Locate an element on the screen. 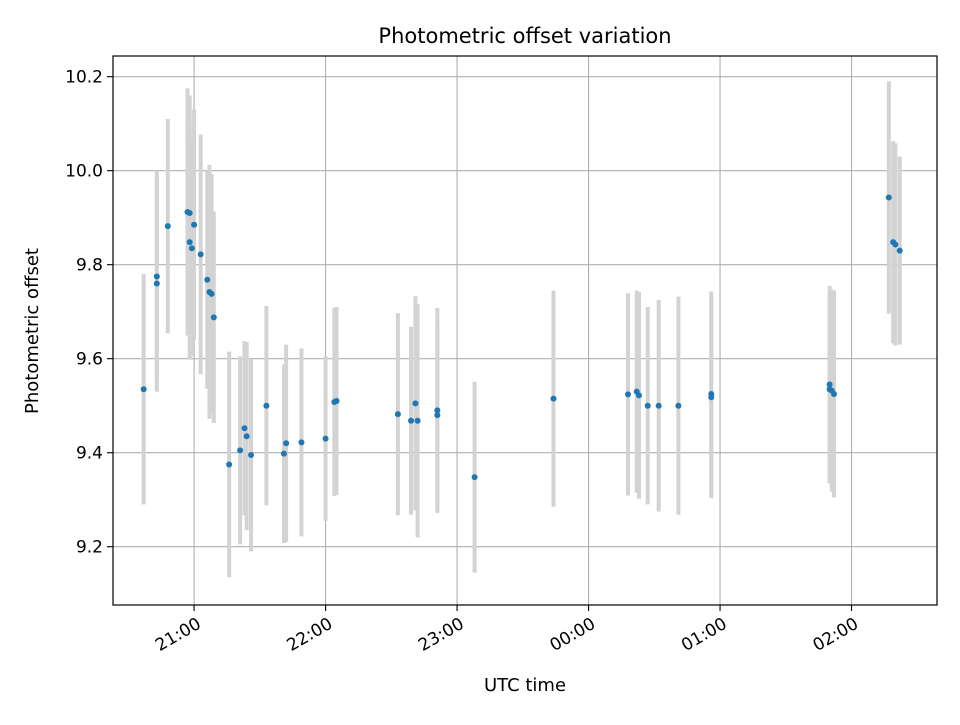 The image size is (960, 725). y-axis-label: Photometric offset is located at coordinates (32, 331).